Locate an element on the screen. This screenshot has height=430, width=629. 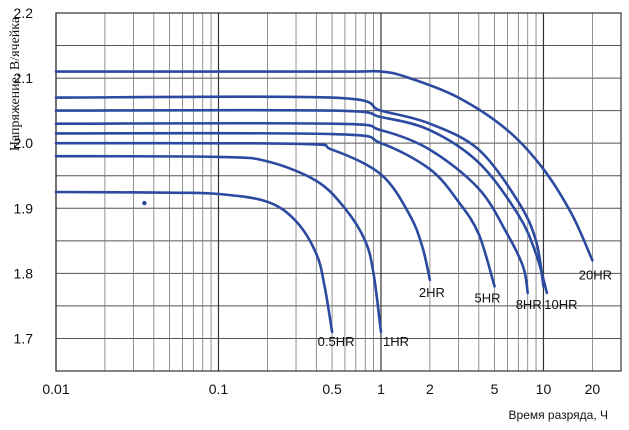
data-marker is located at coordinates (144, 203).